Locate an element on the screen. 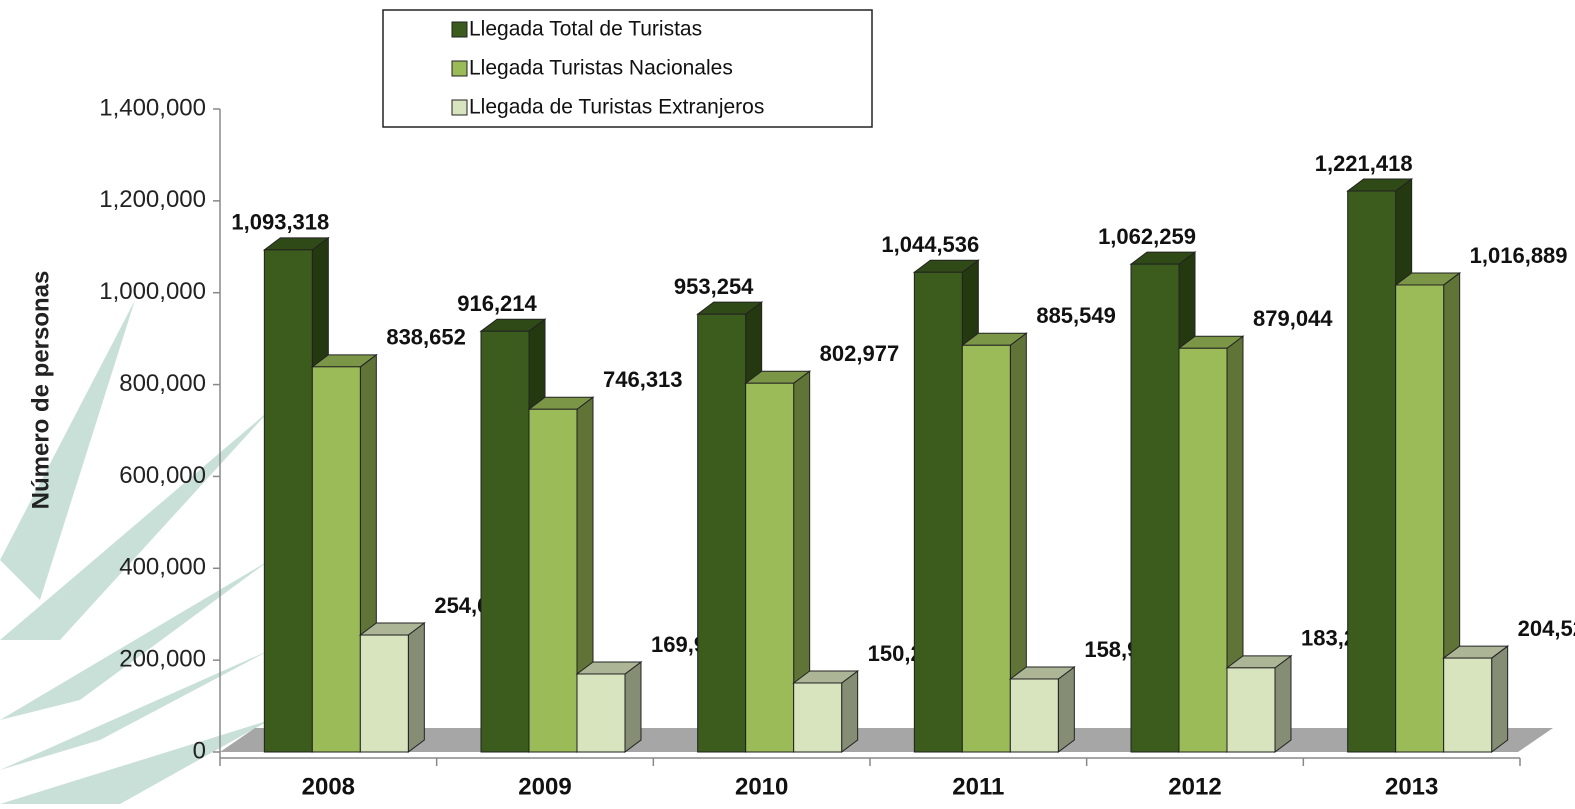  value-label: 953,254 is located at coordinates (714, 286).